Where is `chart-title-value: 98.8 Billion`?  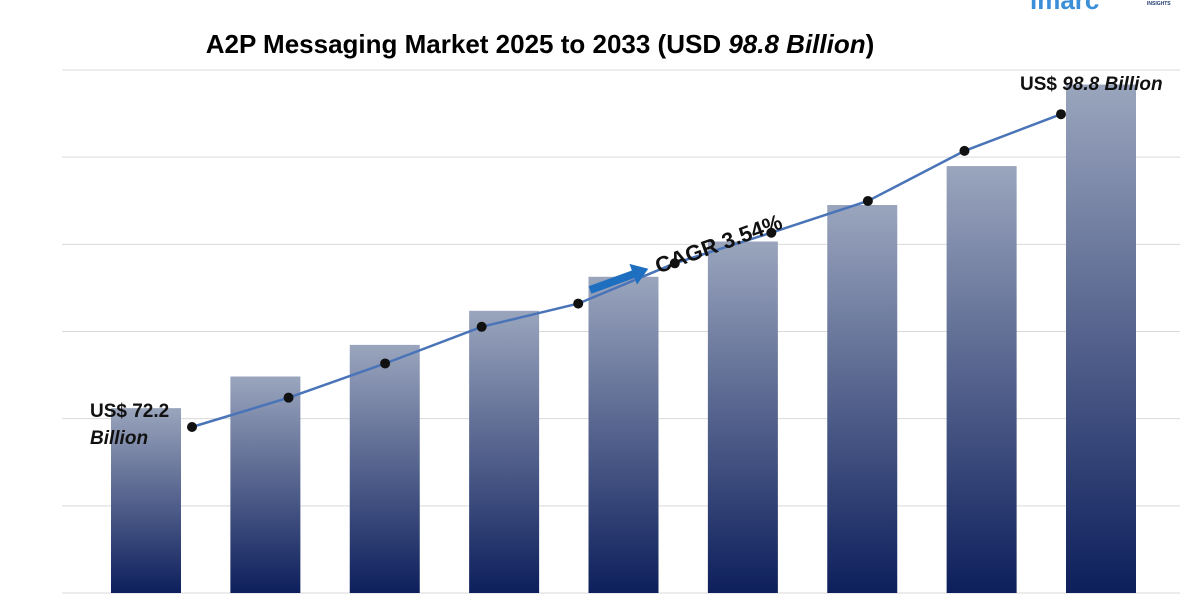 chart-title-value: 98.8 Billion is located at coordinates (796, 44).